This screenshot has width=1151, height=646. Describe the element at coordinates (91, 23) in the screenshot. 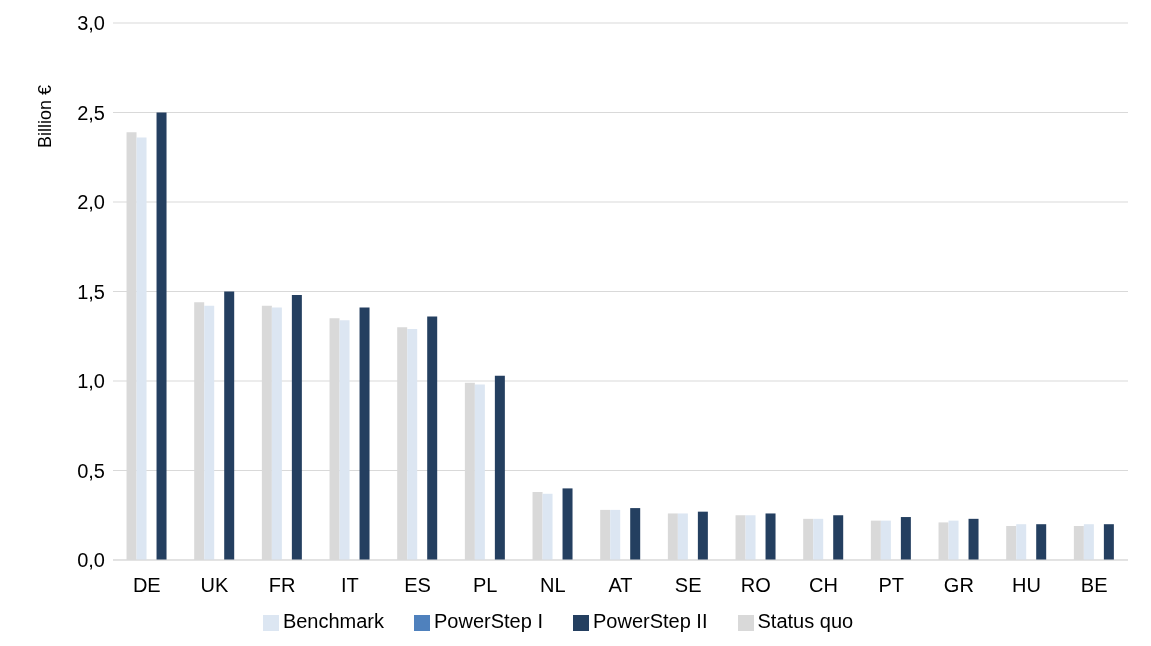

I see `y-tick-label: 3,0` at that location.